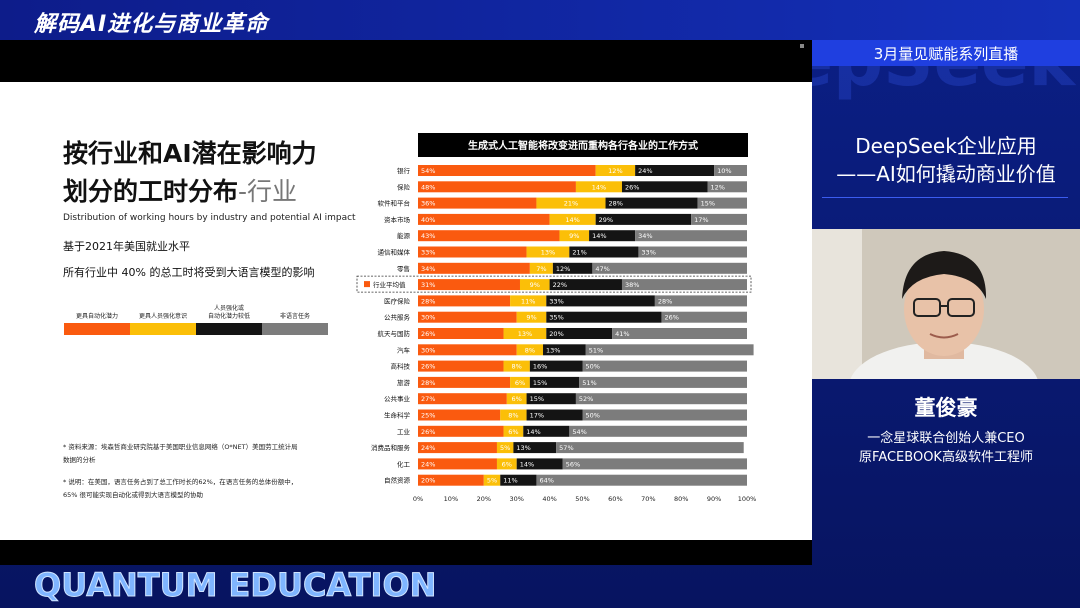  I want to click on data-label: 25%, so click(428, 416).